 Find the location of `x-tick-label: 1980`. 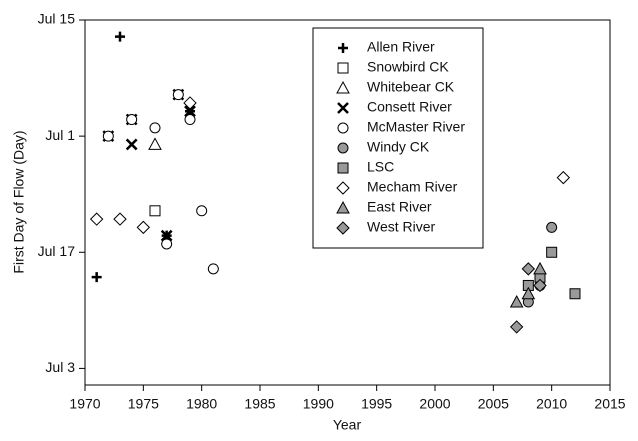

x-tick-label: 1980 is located at coordinates (201, 404).